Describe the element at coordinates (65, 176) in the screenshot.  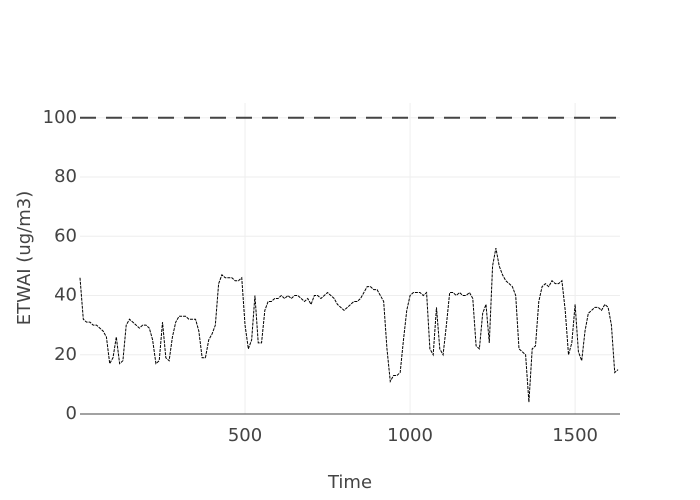
I see `y-tick-label: 80` at that location.